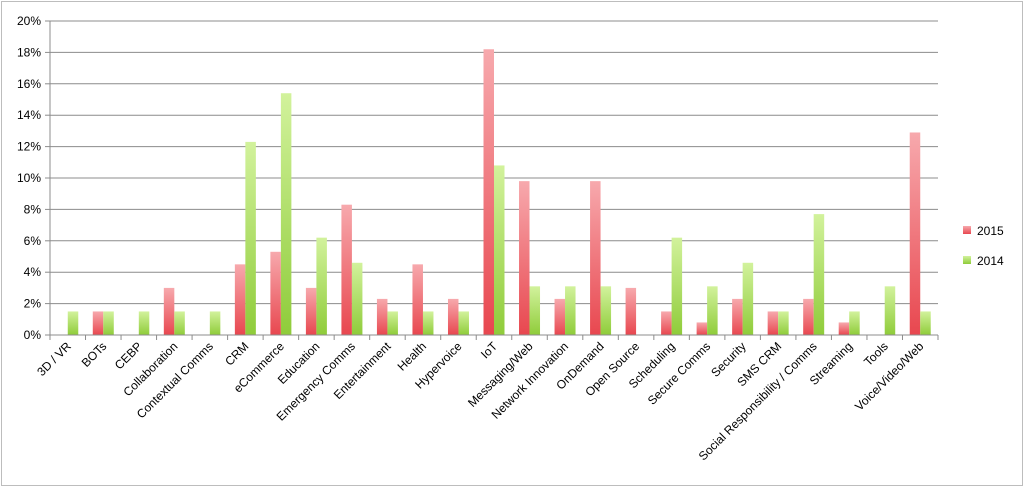  Describe the element at coordinates (128, 355) in the screenshot. I see `x-tick-label: CEBP` at that location.